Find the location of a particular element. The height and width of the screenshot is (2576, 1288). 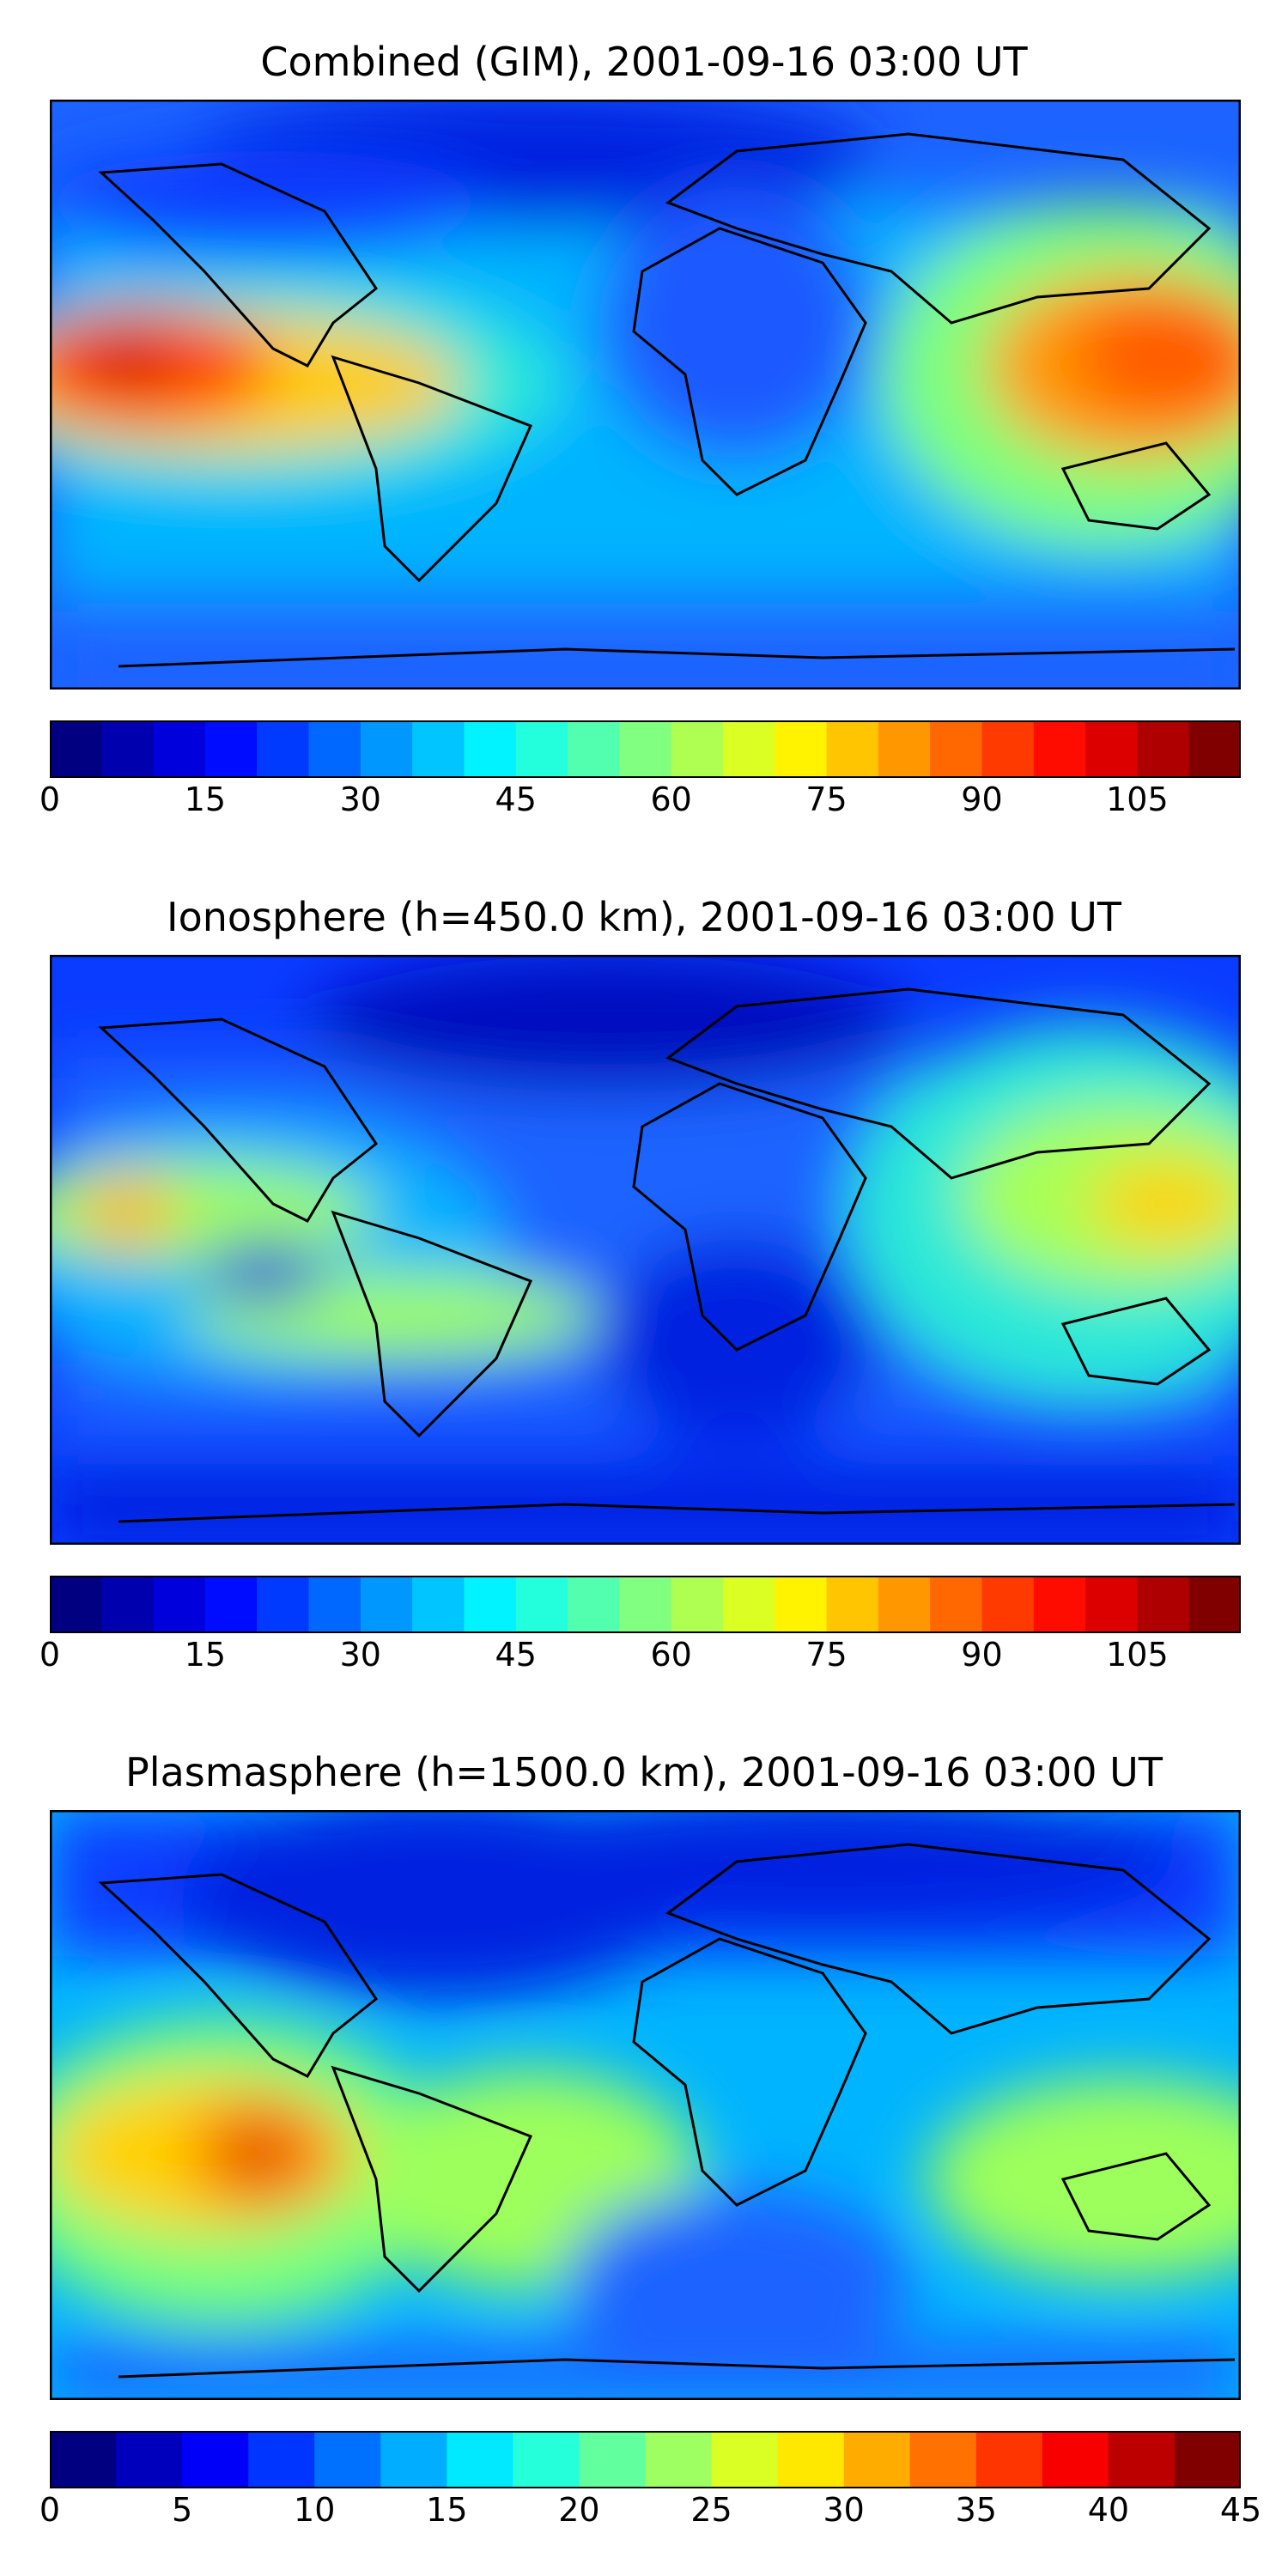

colorbar-tick-label: 5 is located at coordinates (182, 2510).